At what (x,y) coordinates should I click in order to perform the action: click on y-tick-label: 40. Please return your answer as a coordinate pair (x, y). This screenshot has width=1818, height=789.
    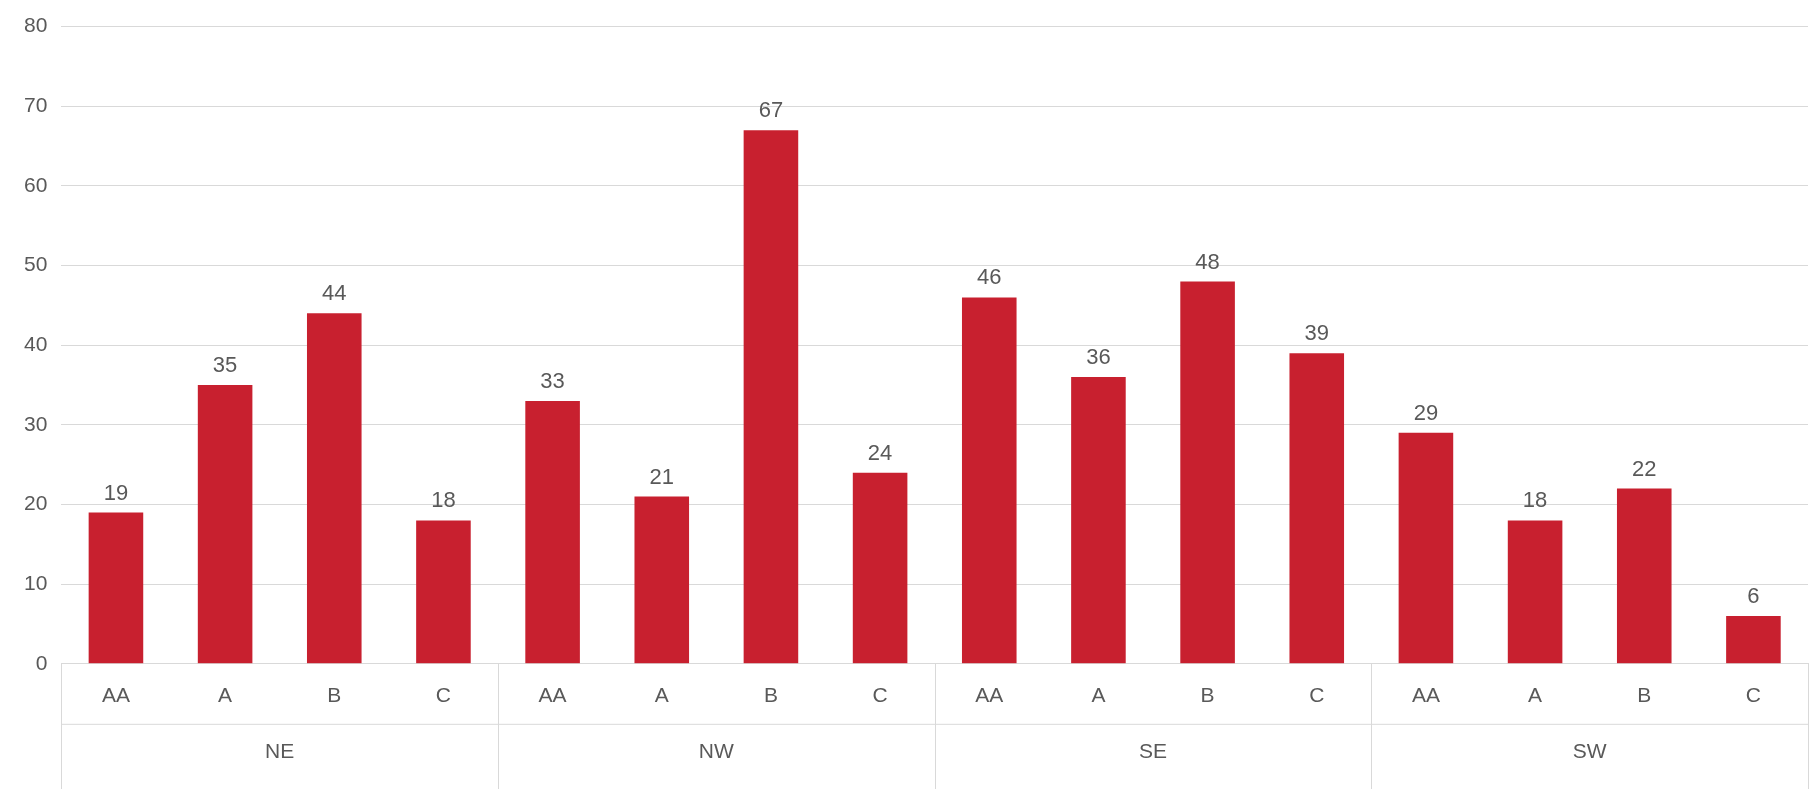
    Looking at the image, I should click on (36, 343).